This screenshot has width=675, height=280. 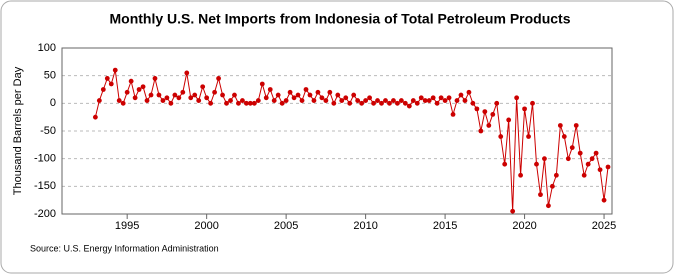 What do you see at coordinates (53, 103) in the screenshot?
I see `y-tick-label: 0` at bounding box center [53, 103].